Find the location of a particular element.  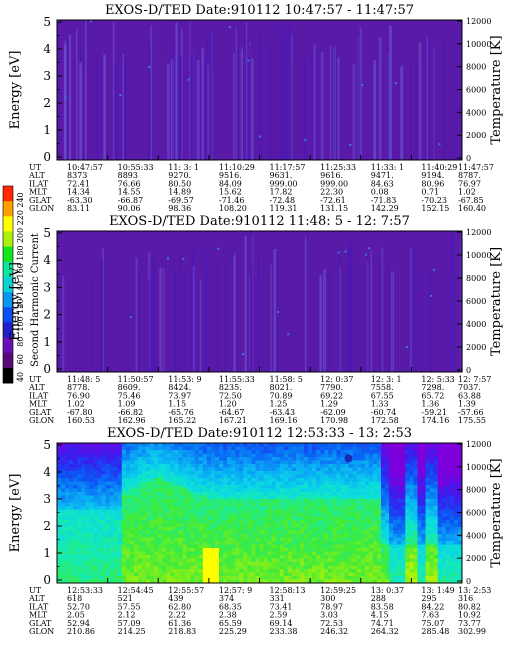

table-cell: 131.15 is located at coordinates (334, 208).